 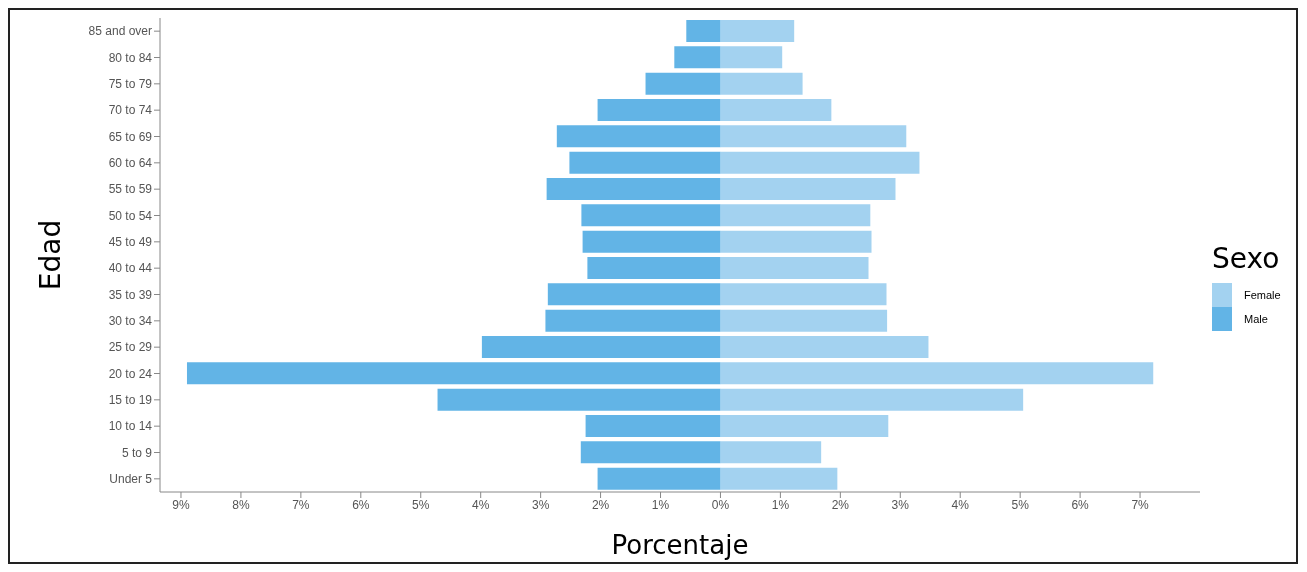 I want to click on y-tick-label: 50 to 54, so click(x=130, y=215).